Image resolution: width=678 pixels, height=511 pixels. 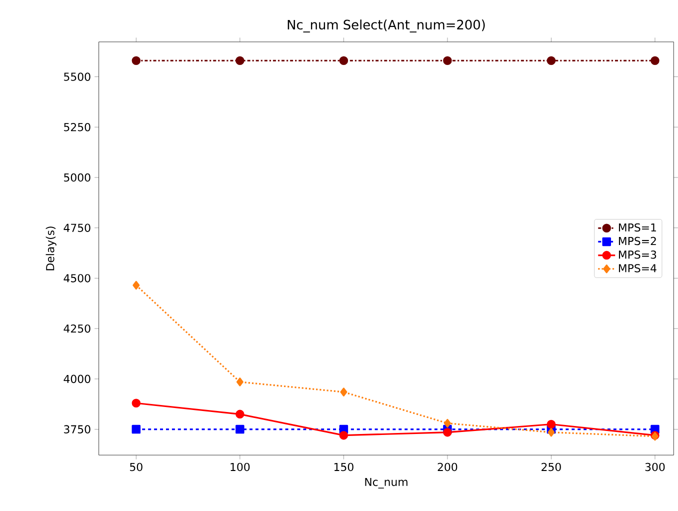 What do you see at coordinates (637, 268) in the screenshot?
I see `legend-label: MPS=4` at bounding box center [637, 268].